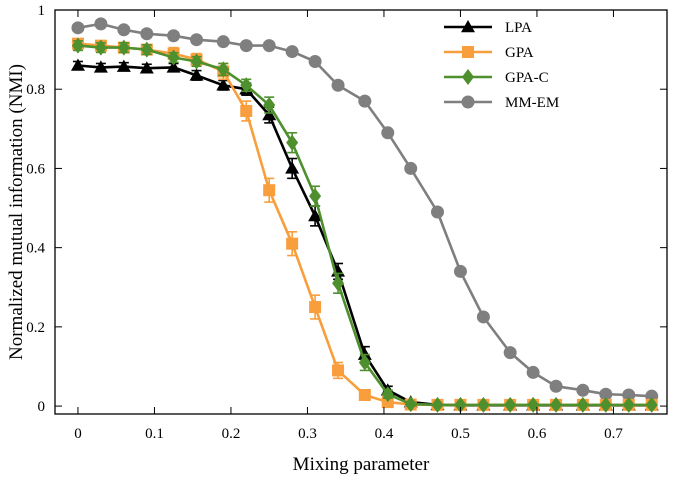  What do you see at coordinates (468, 26) in the screenshot?
I see `legend-marker-lpa` at bounding box center [468, 26].